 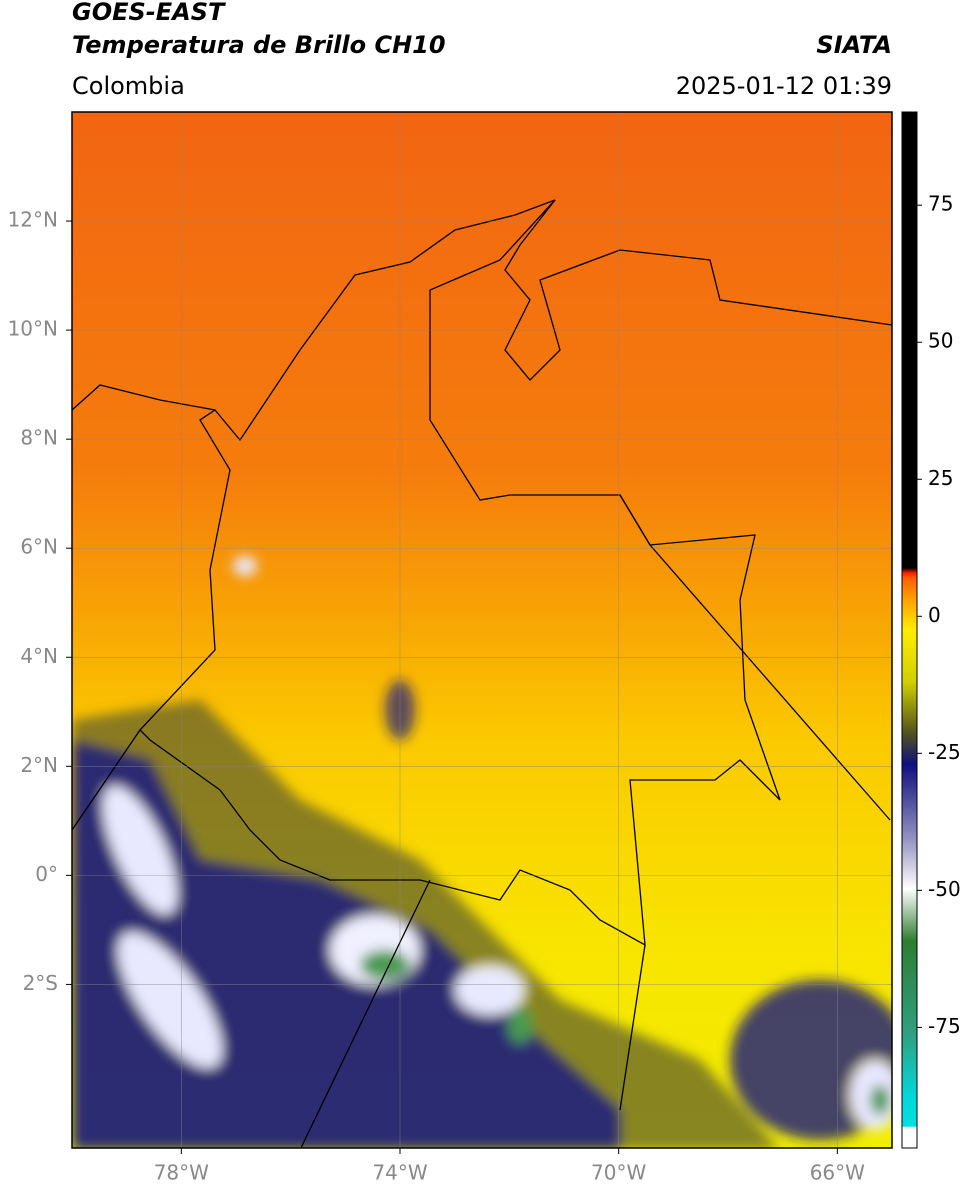 What do you see at coordinates (940, 478) in the screenshot?
I see `colorbar-tick-label: 25` at bounding box center [940, 478].